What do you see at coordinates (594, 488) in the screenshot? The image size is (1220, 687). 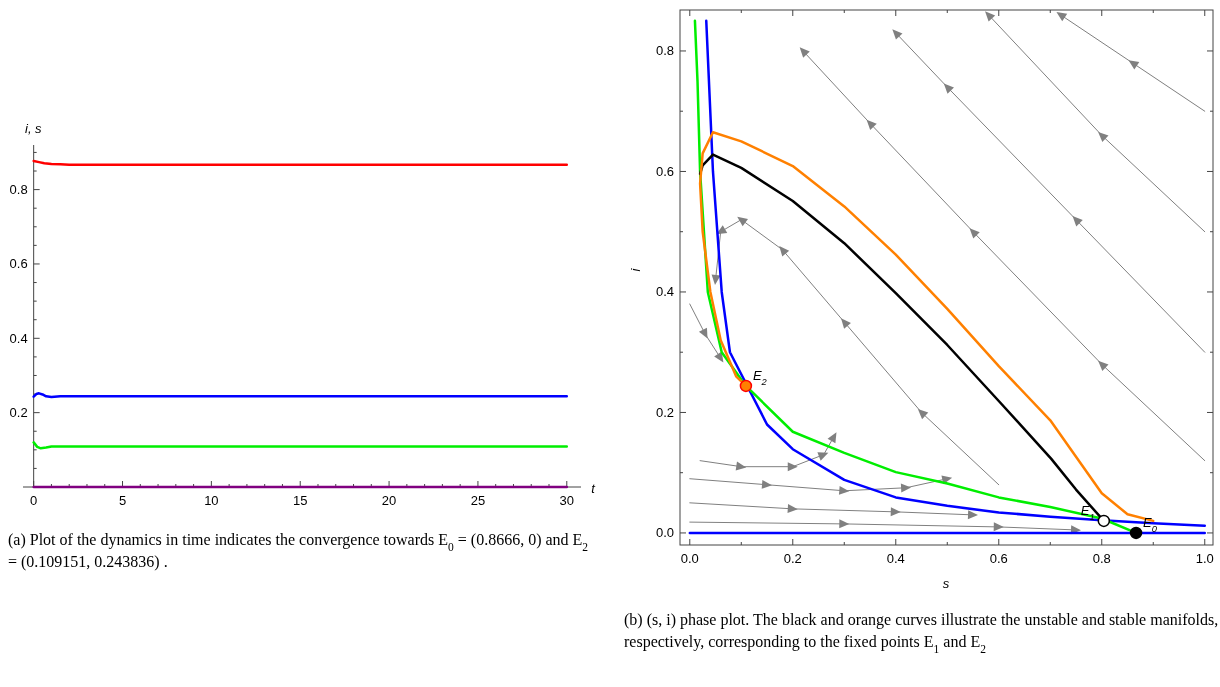 I see `x-axis-title: t` at bounding box center [594, 488].